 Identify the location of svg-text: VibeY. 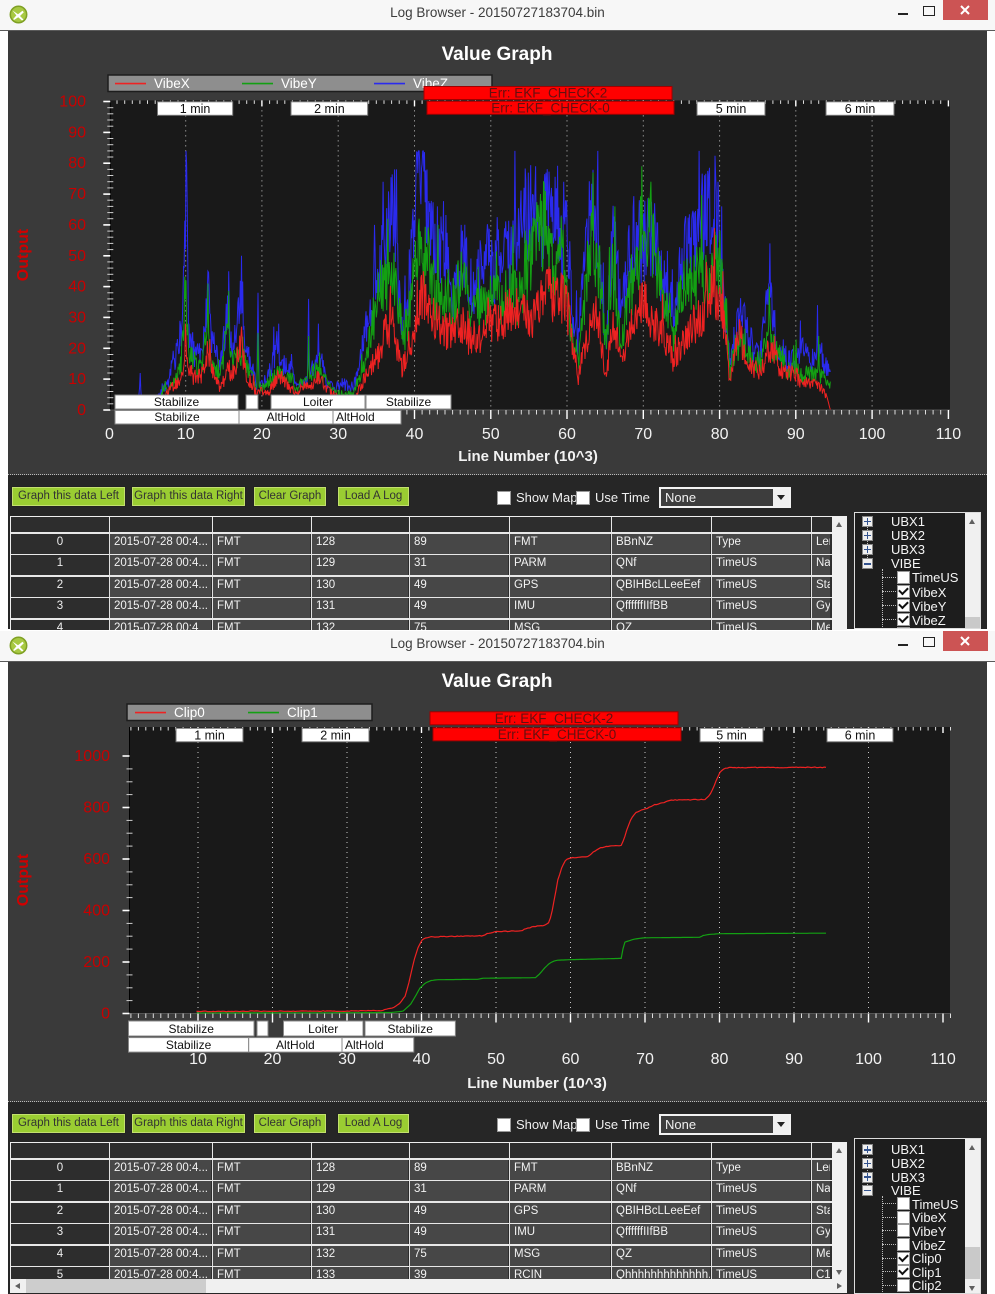
(299, 83).